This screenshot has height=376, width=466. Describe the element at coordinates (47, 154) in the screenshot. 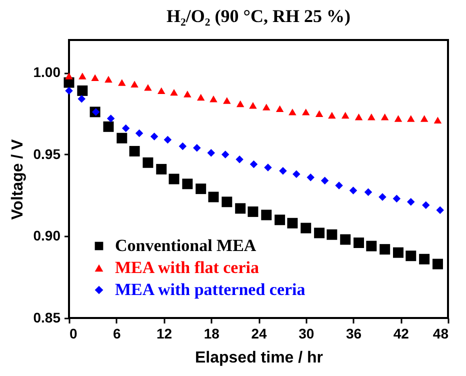

I see `y-tick-label: 0.95` at that location.